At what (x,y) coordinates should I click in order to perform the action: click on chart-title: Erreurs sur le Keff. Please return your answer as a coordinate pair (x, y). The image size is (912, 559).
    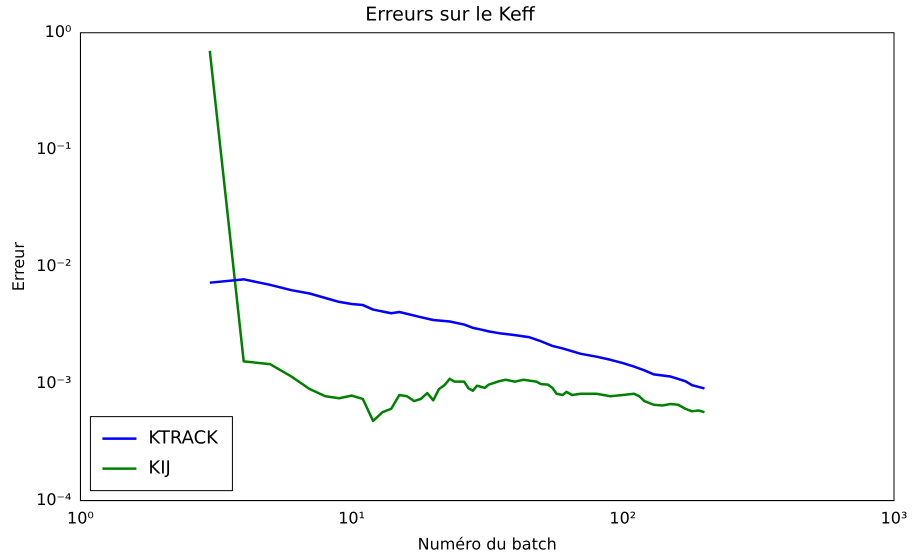
    Looking at the image, I should click on (450, 14).